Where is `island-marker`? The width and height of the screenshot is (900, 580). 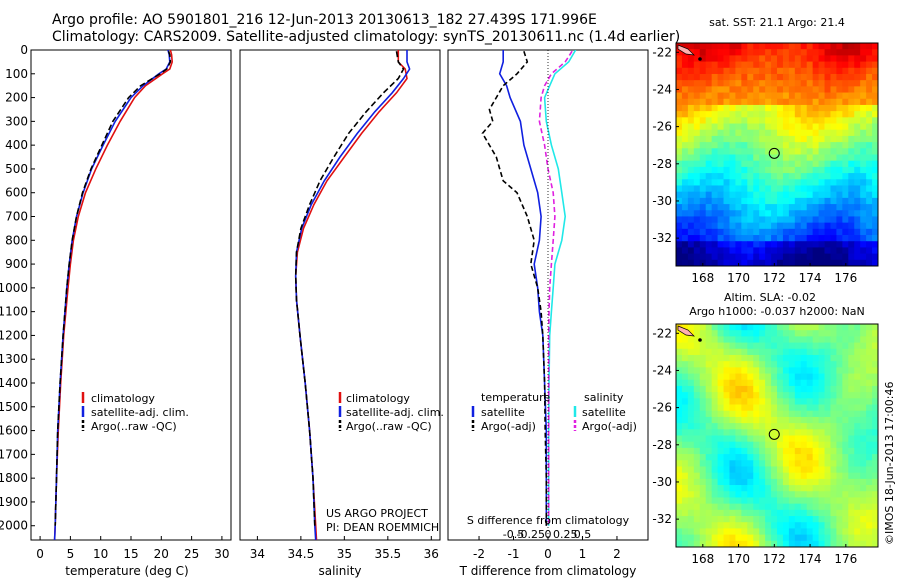 island-marker is located at coordinates (700, 59).